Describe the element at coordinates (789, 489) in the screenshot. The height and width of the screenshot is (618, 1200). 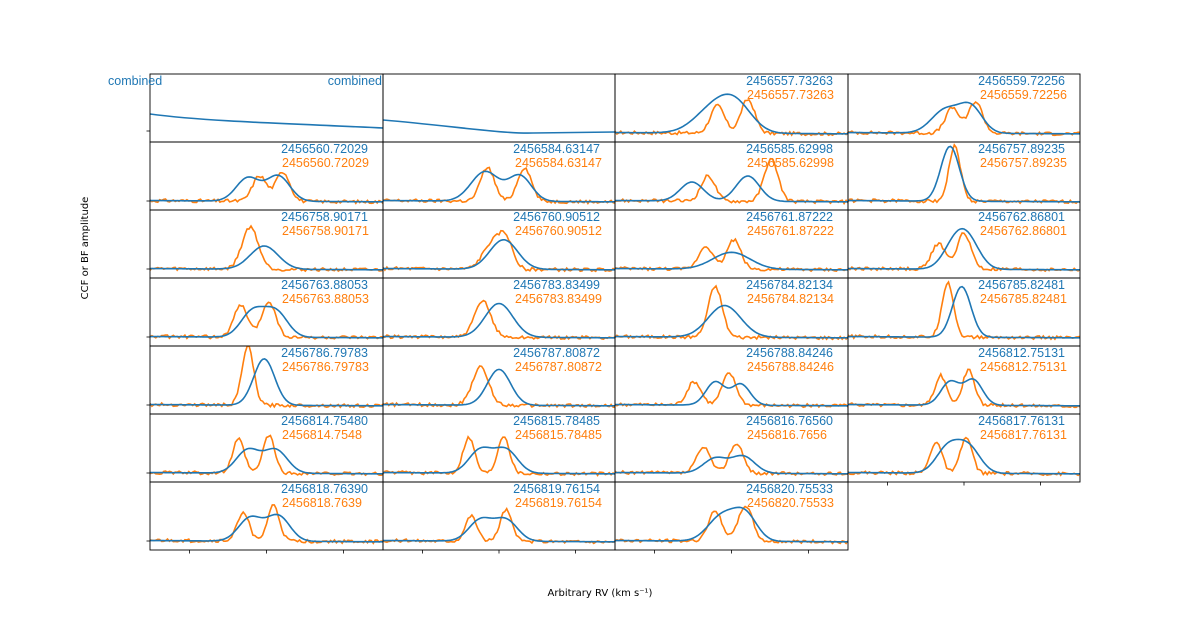
I see `panel-label-ccf-date: 2456820.75533` at that location.